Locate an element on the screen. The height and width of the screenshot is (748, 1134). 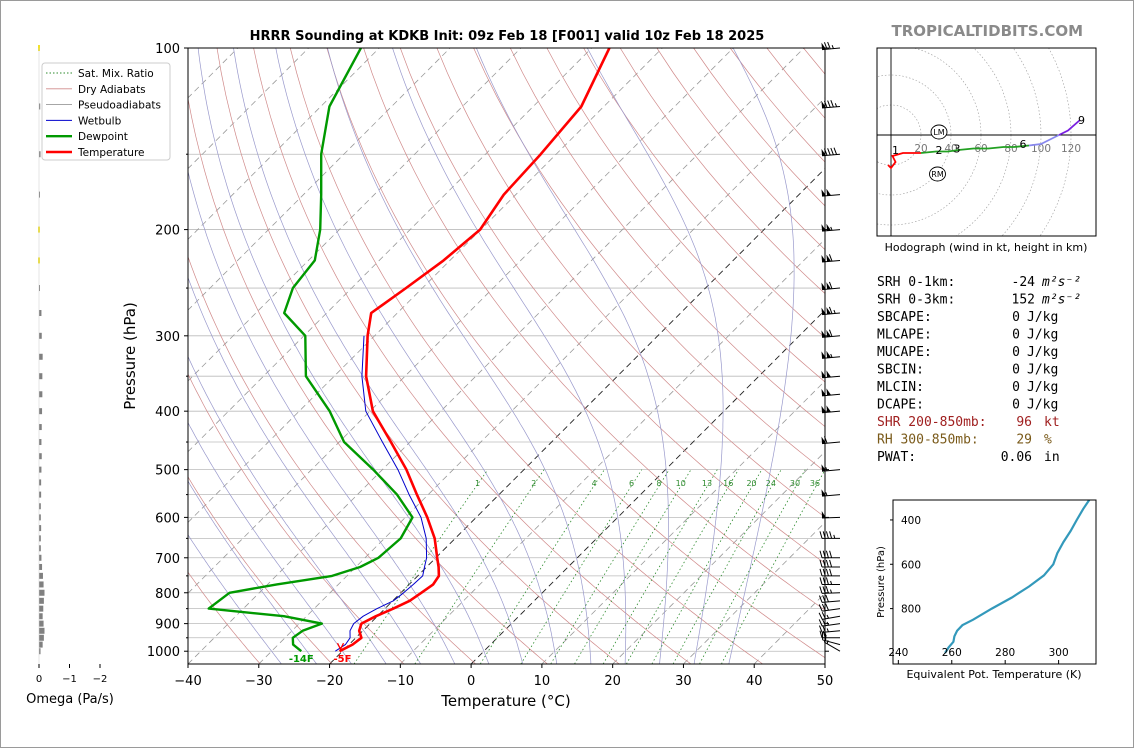
mixing-ratio-label: 24 is located at coordinates (771, 483).